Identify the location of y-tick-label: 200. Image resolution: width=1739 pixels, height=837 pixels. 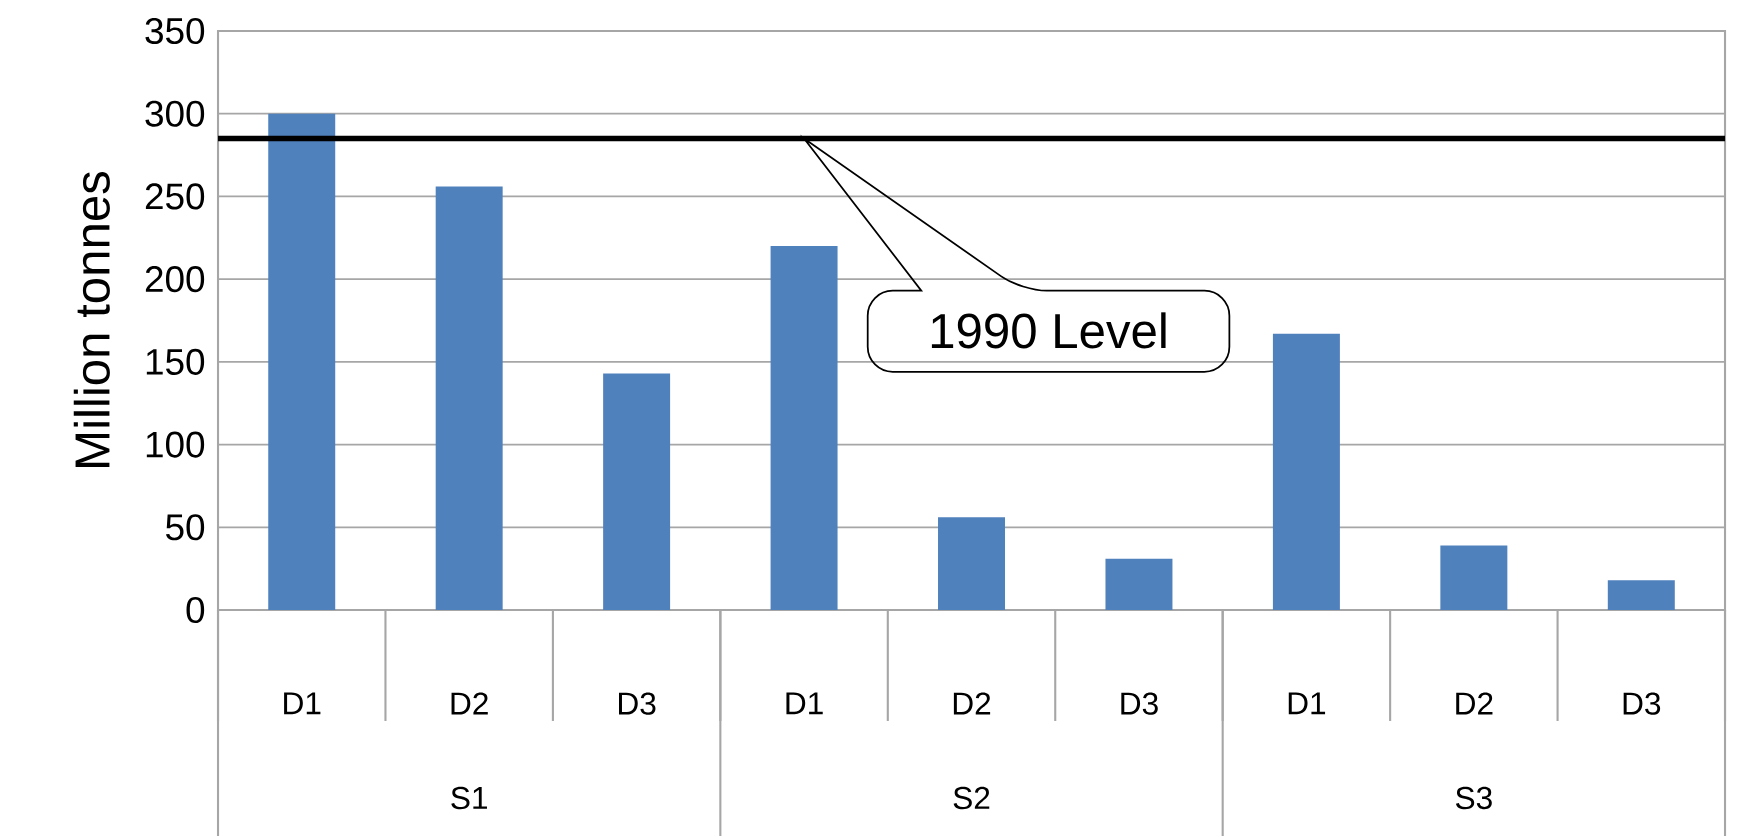
(175, 279).